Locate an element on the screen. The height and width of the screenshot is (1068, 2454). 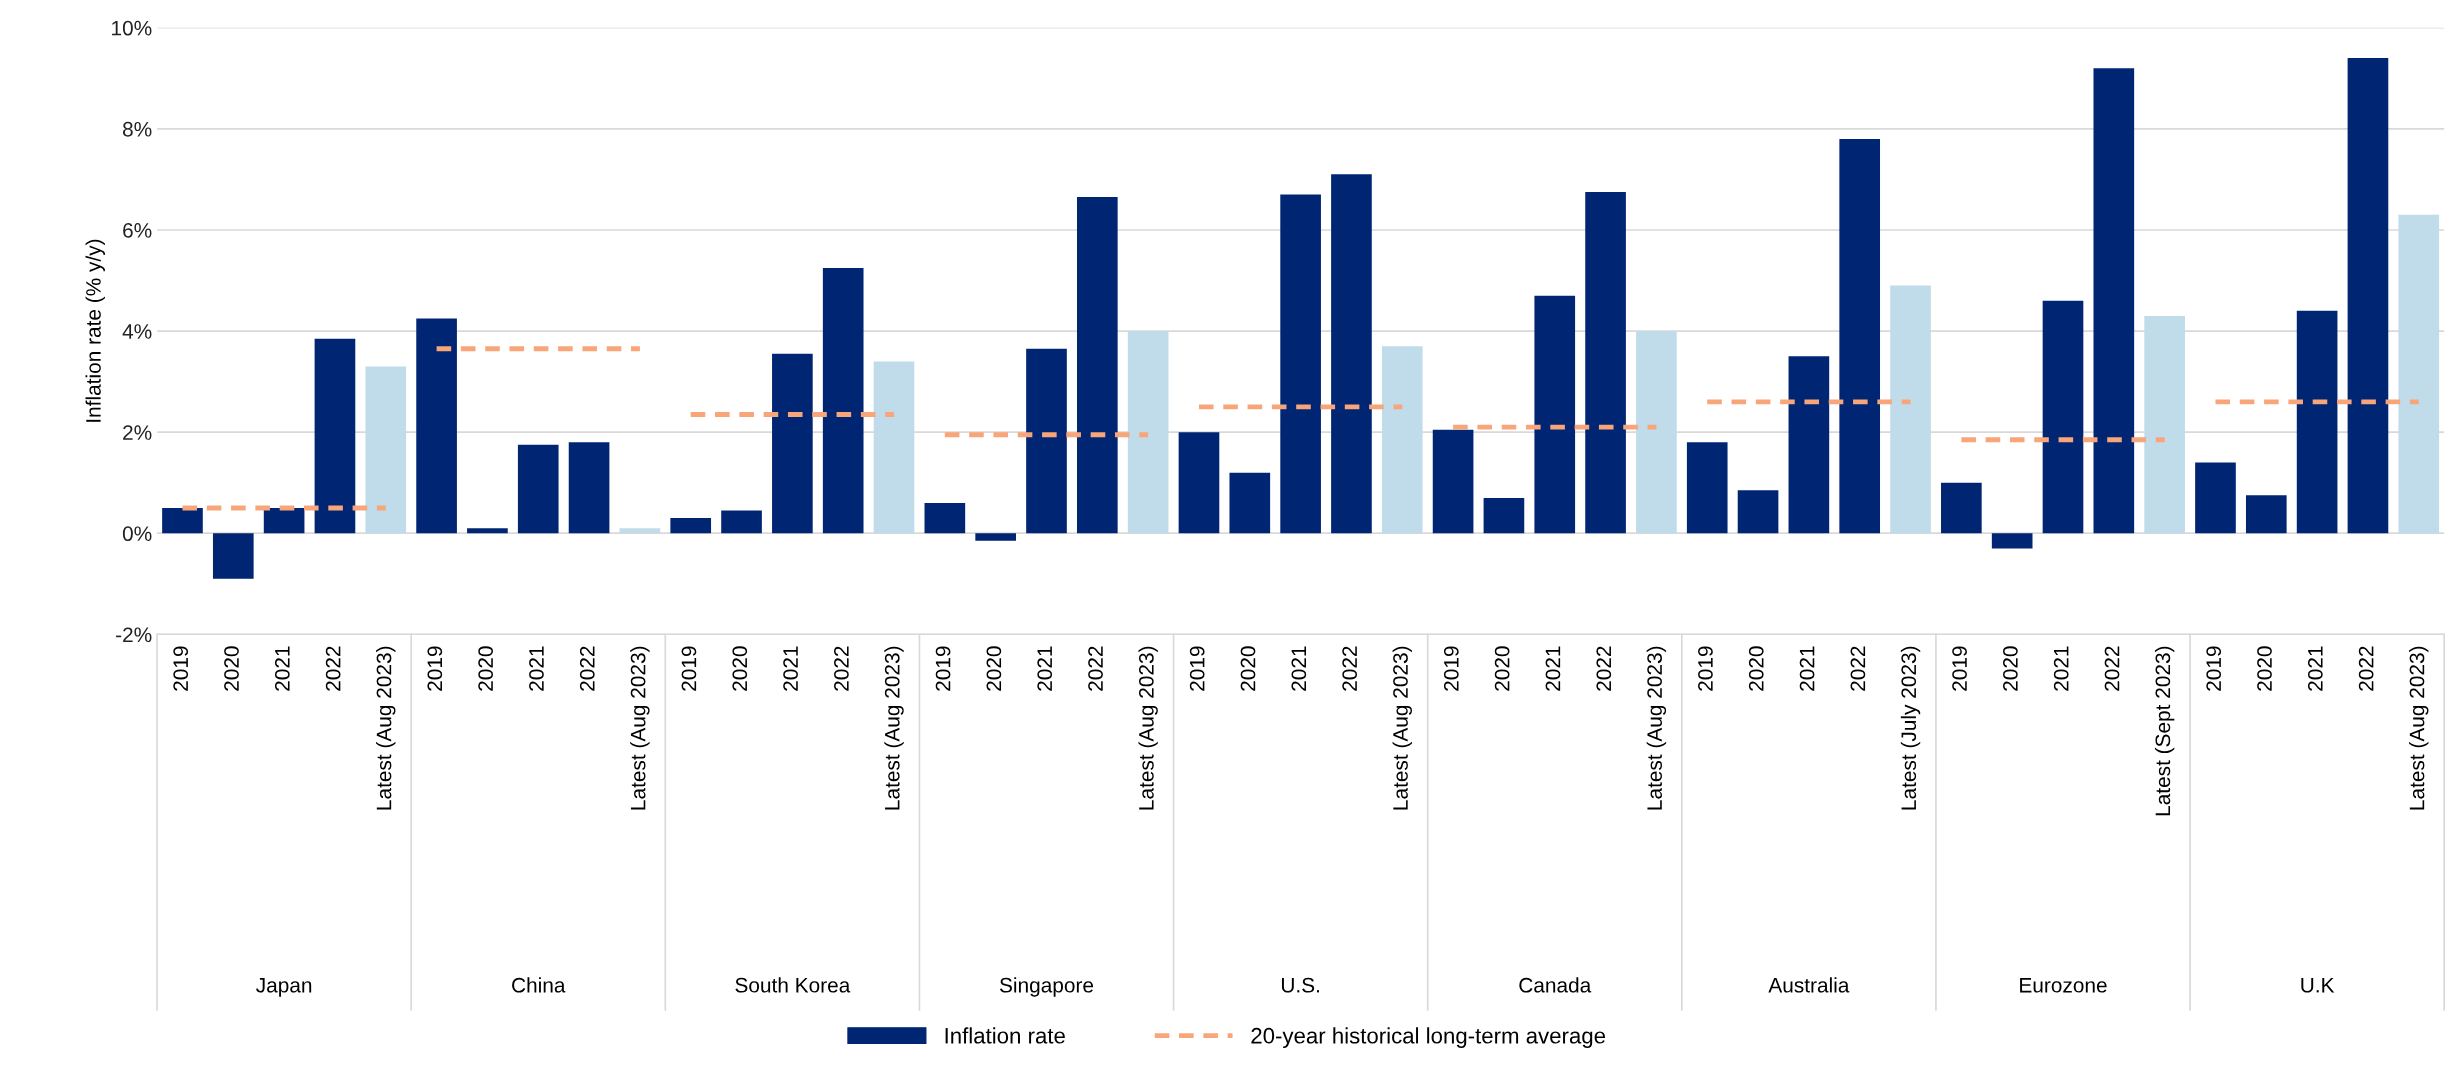
y-tick-label: 10% is located at coordinates (132, 28).